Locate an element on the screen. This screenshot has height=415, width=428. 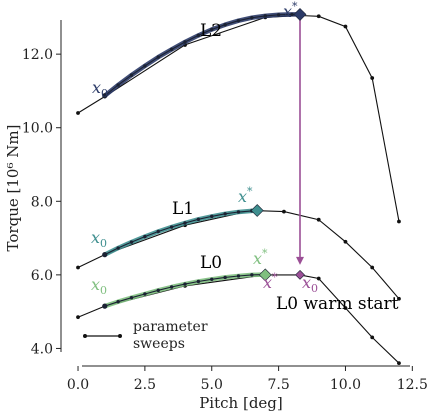
optimum-marker-L0-warm-start is located at coordinates (300, 274).